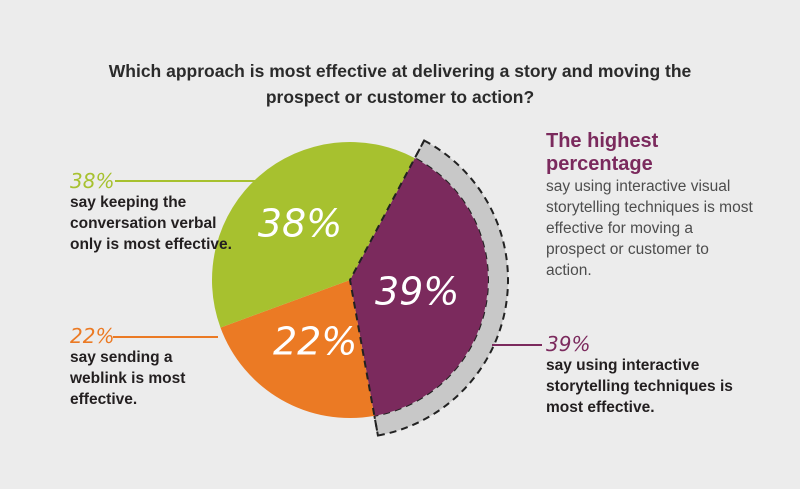 The height and width of the screenshot is (489, 800). Describe the element at coordinates (300, 224) in the screenshot. I see `slice-label-verbal: 38%` at that location.